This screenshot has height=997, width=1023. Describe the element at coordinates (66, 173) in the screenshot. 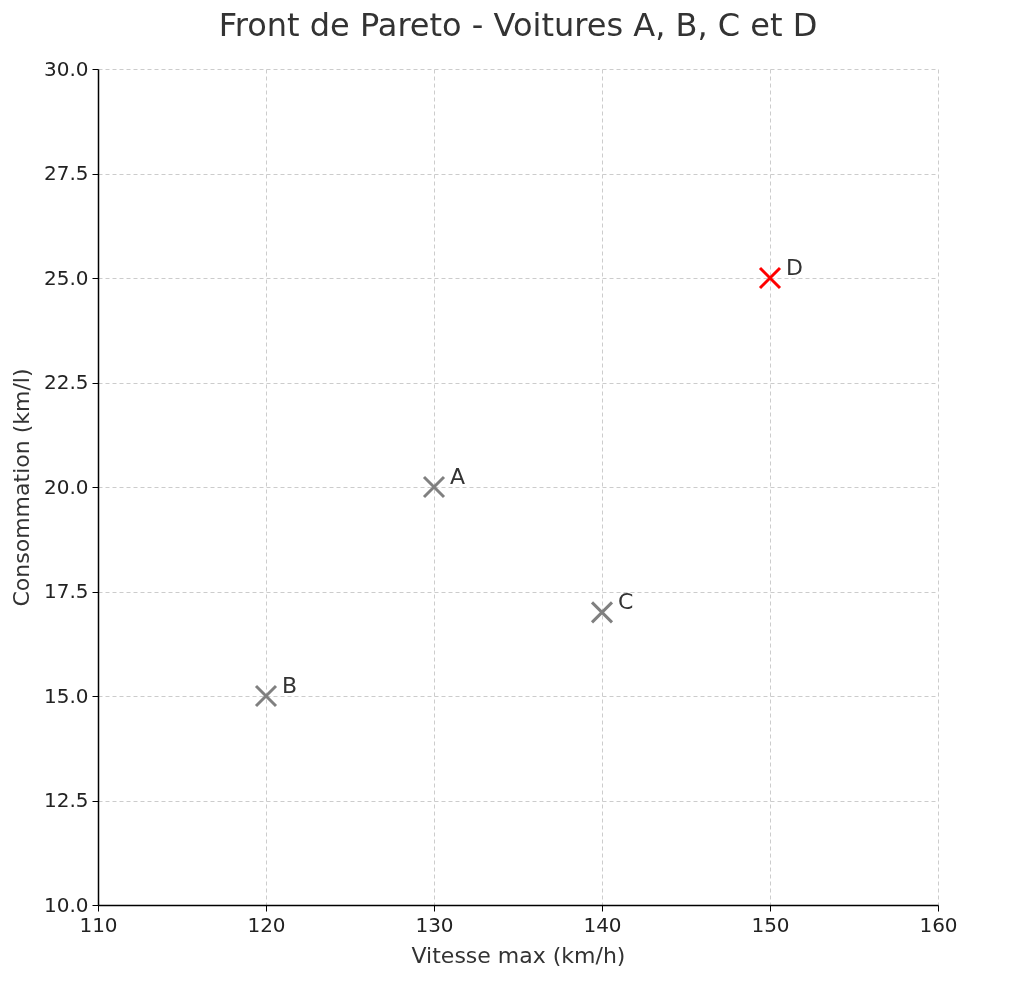

I see `y-tick-label: 27.5` at that location.